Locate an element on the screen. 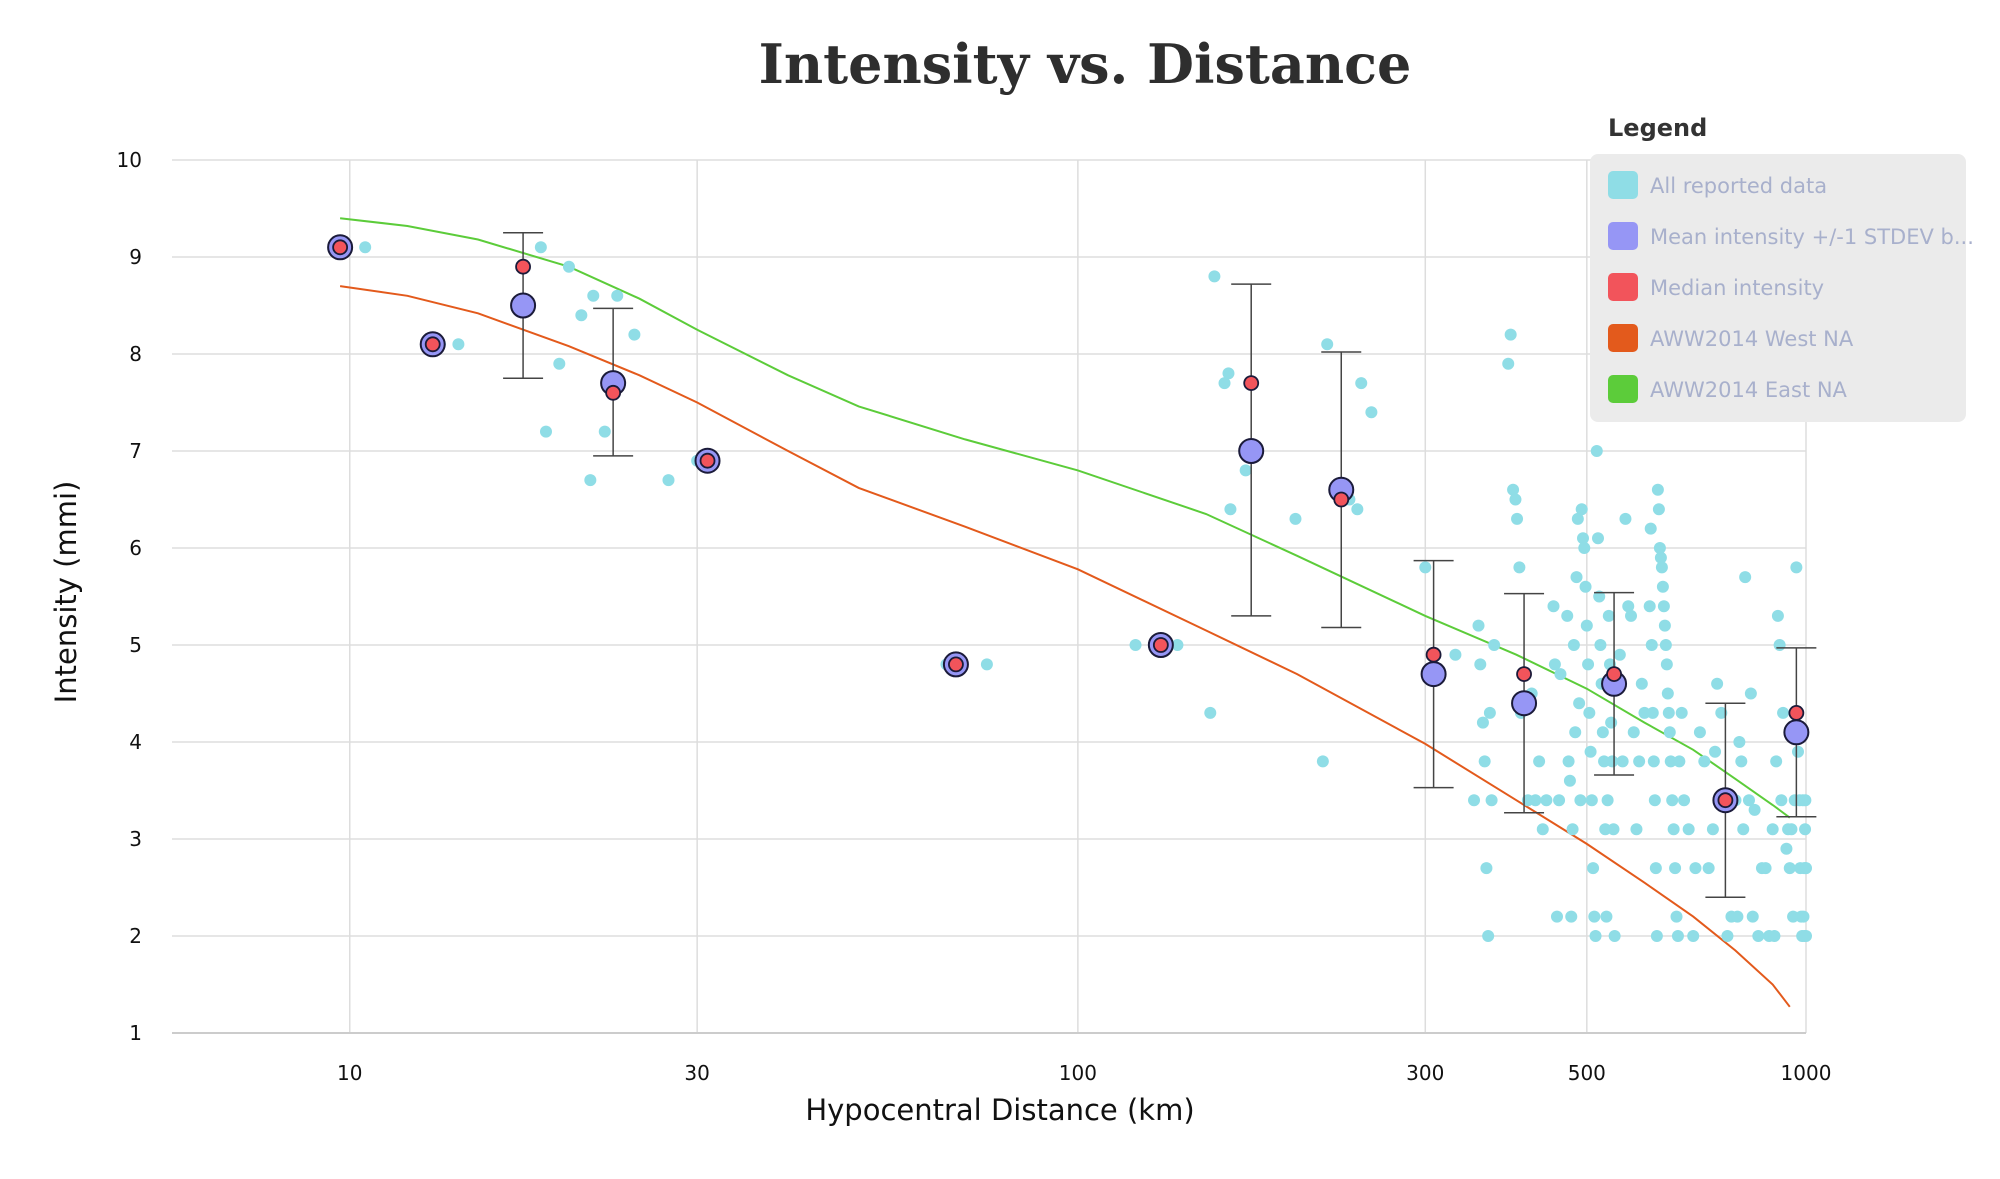  legend-label-0: All reported data is located at coordinates (1738, 186).